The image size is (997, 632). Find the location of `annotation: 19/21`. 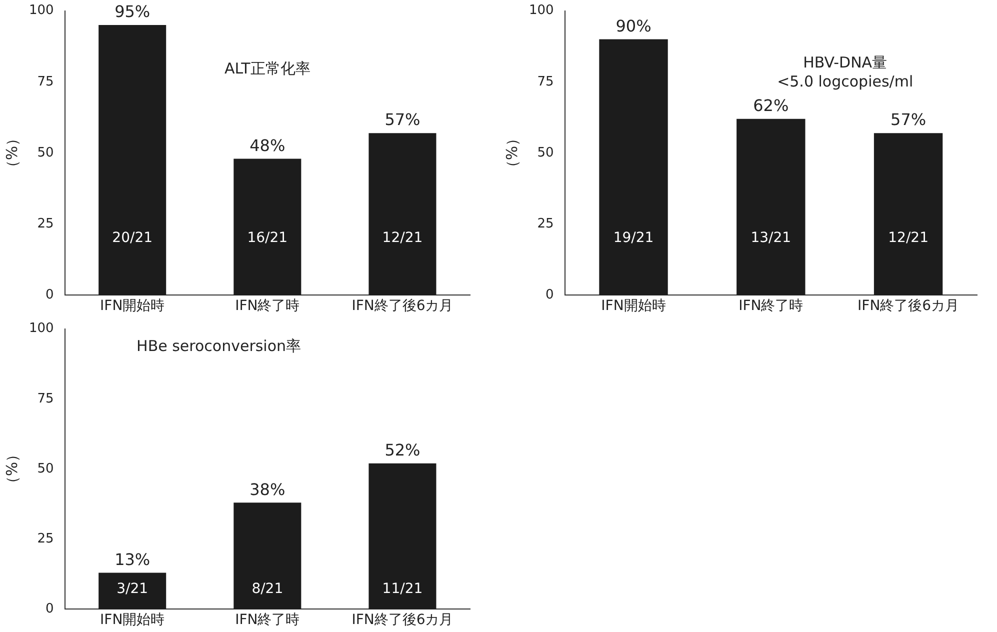

annotation: 19/21 is located at coordinates (633, 238).